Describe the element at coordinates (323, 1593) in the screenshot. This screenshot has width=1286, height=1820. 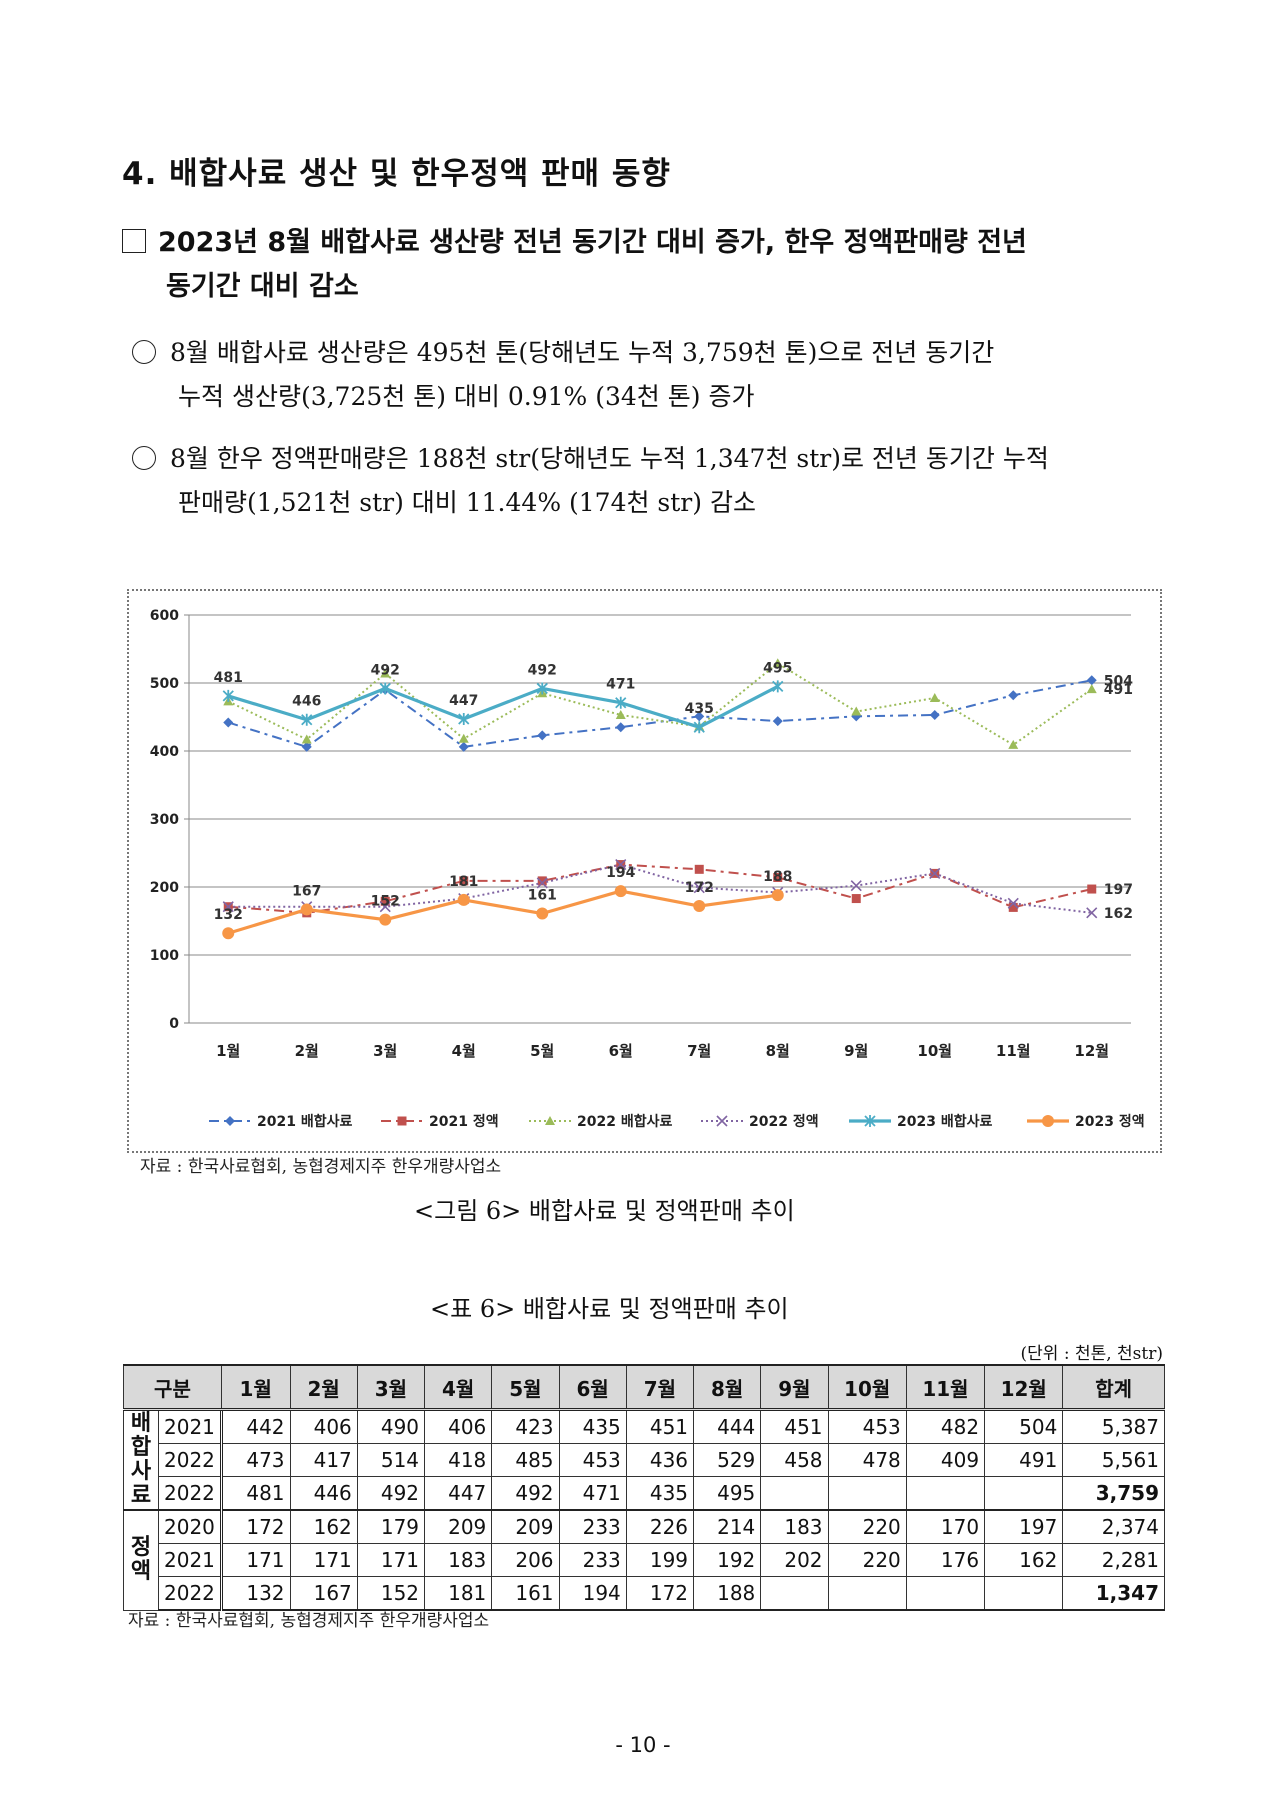
I see `value-cell: 167` at that location.